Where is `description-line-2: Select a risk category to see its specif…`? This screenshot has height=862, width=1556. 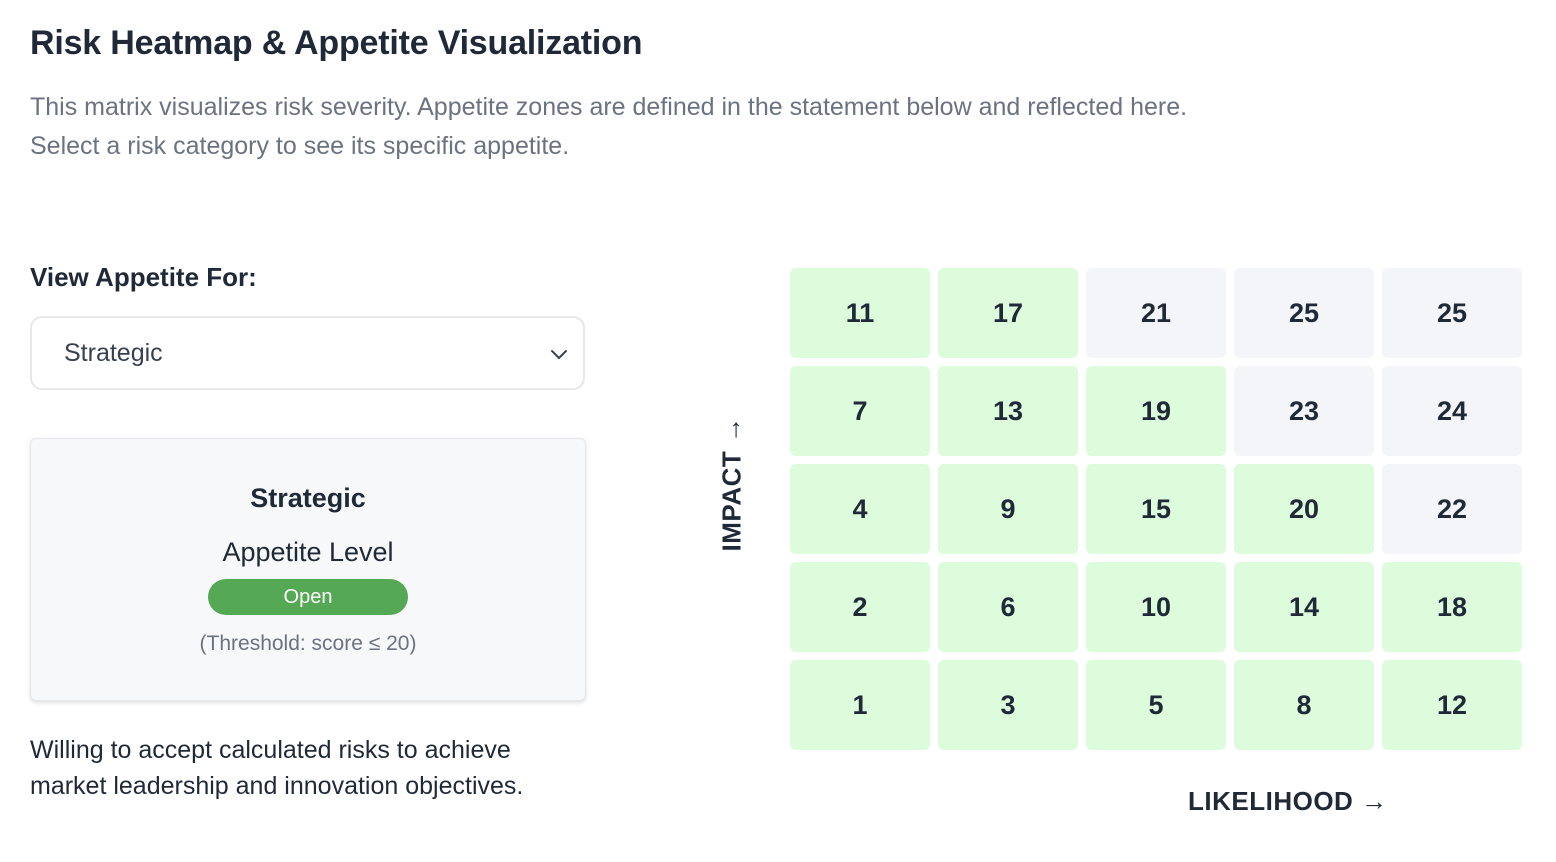 description-line-2: Select a risk category to see its specif… is located at coordinates (300, 146).